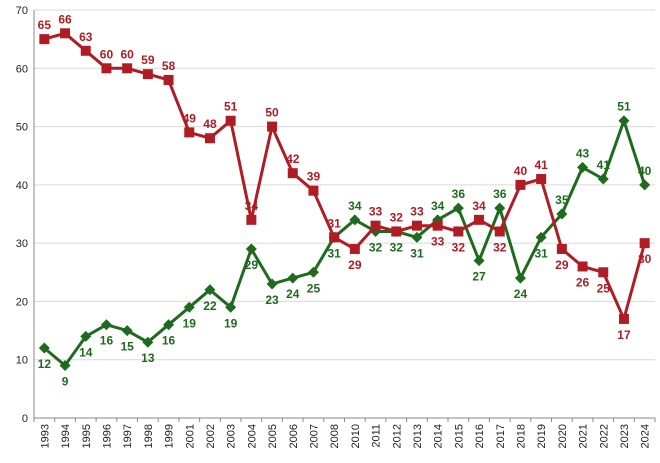 The image size is (660, 463). What do you see at coordinates (583, 153) in the screenshot?
I see `data-label: 43` at bounding box center [583, 153].